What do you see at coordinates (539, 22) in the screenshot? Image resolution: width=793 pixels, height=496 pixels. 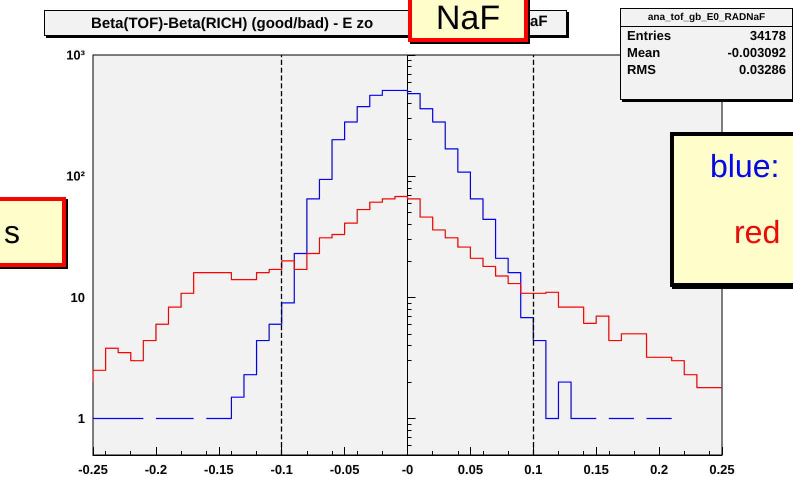 I see `text: aF` at bounding box center [539, 22].